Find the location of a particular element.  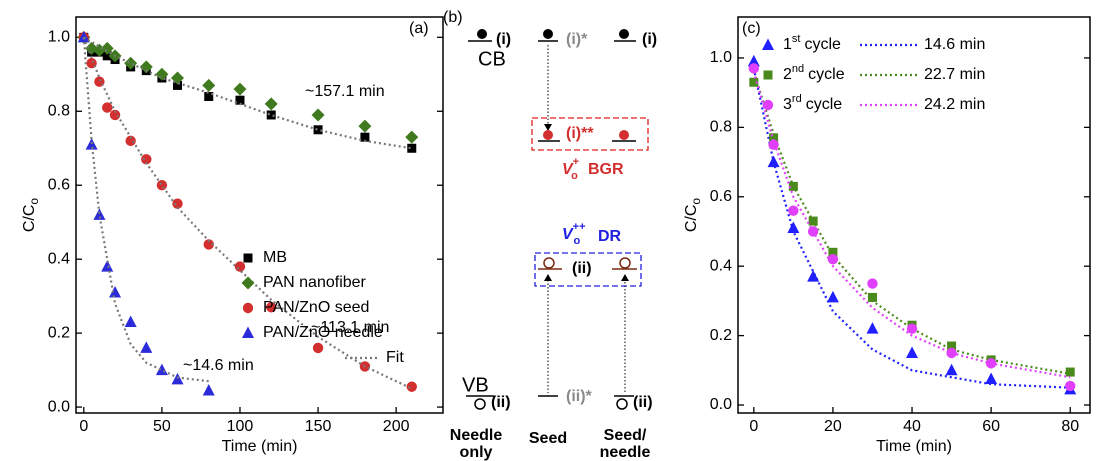

legend-label-sup: st is located at coordinates (796, 39).